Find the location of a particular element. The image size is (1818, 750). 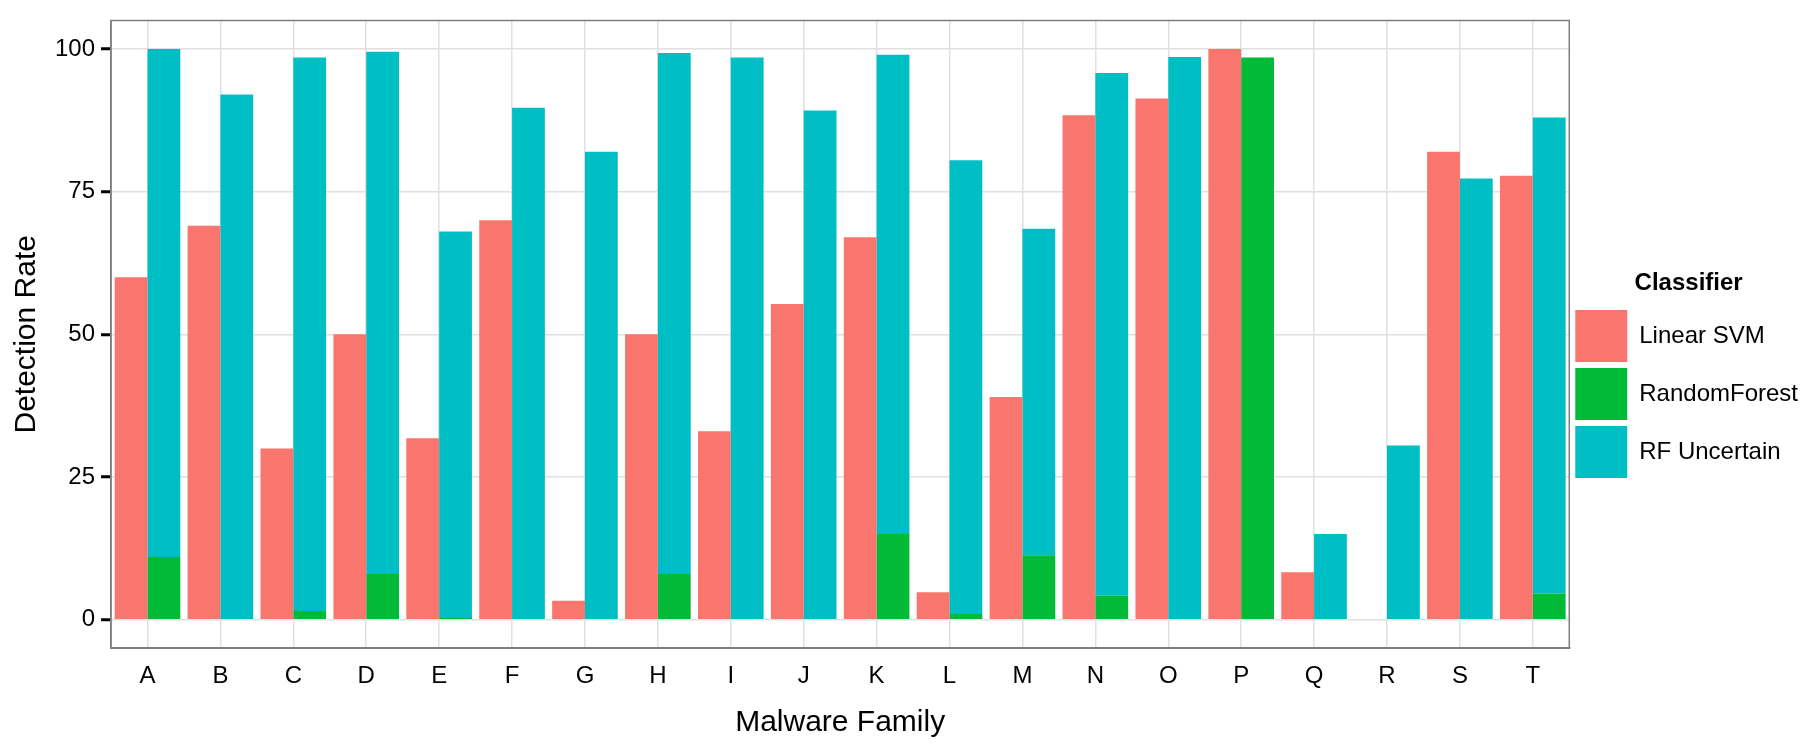

y-axis-title: Detection Rate is located at coordinates (25, 334).